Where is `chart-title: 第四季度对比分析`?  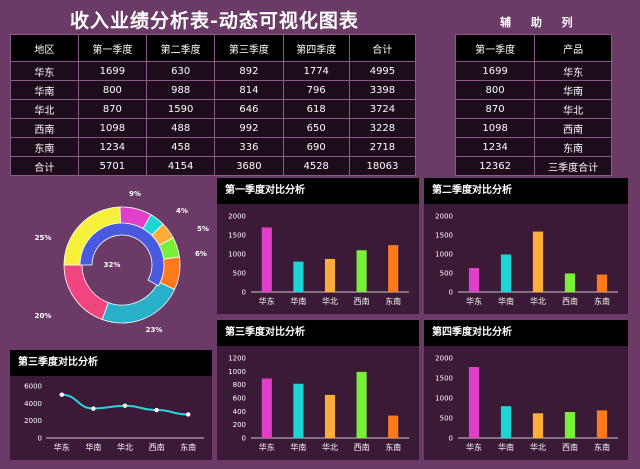
chart-title: 第四季度对比分析 is located at coordinates (526, 333).